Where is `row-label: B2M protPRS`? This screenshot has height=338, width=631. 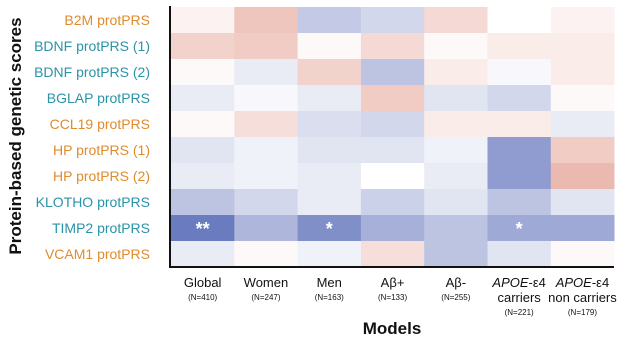
row-label: B2M protPRS is located at coordinates (107, 20).